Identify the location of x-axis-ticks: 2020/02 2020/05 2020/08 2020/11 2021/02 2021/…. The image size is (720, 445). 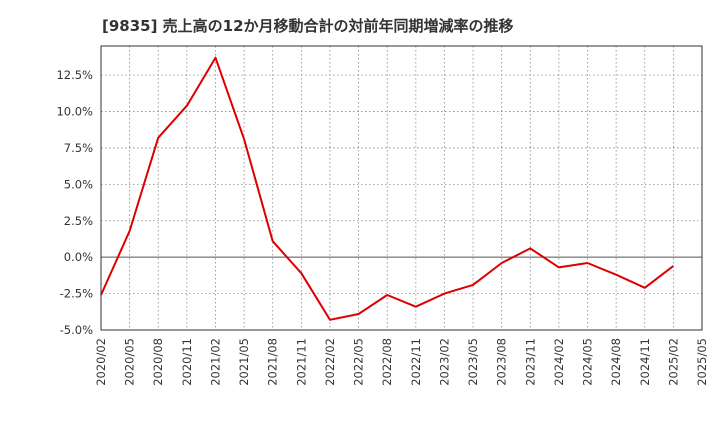
(401, 362).